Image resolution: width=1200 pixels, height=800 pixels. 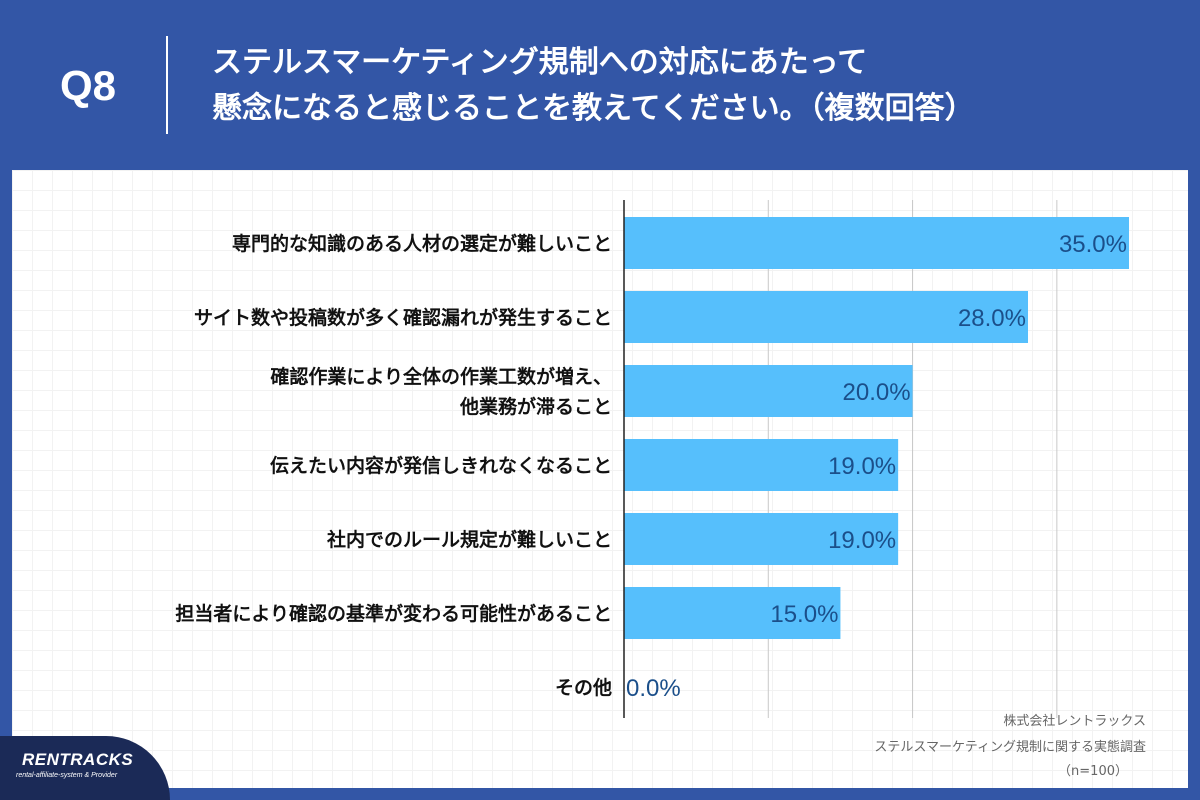 I want to click on question-number: Q8, so click(x=88, y=85).